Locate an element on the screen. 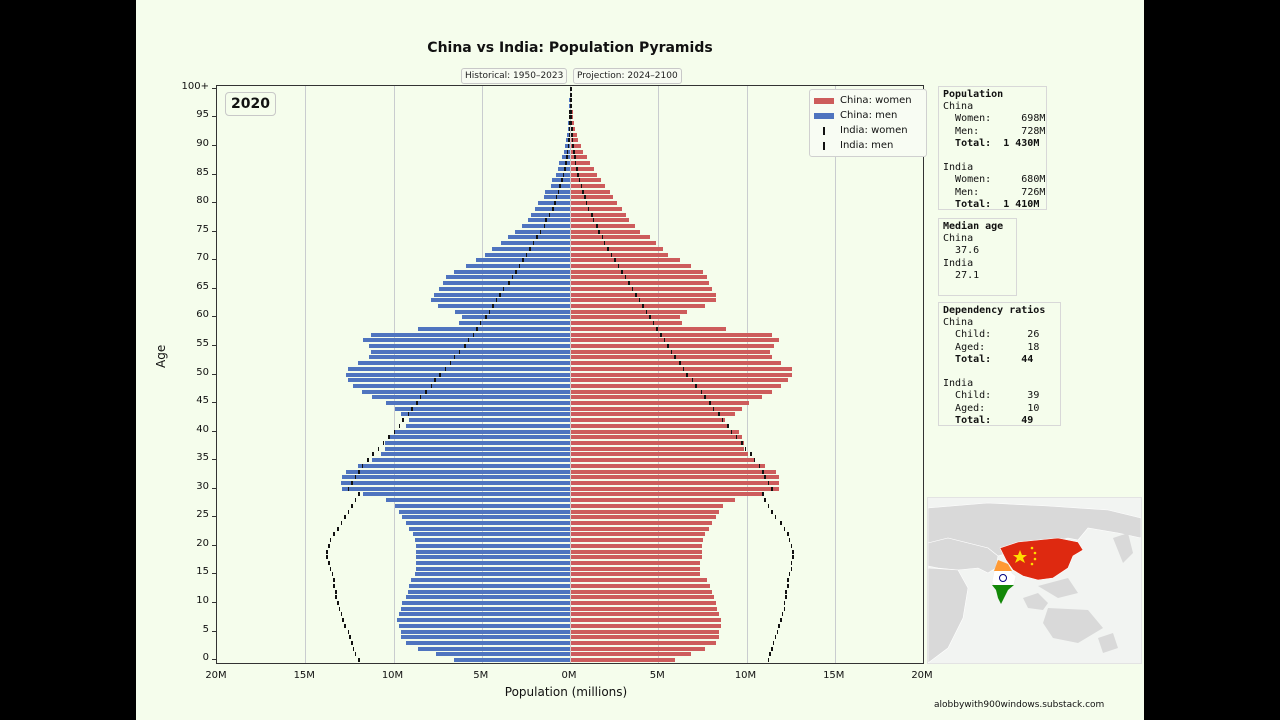 The width and height of the screenshot is (1280, 720). china-child-value: 26 is located at coordinates (1033, 335).